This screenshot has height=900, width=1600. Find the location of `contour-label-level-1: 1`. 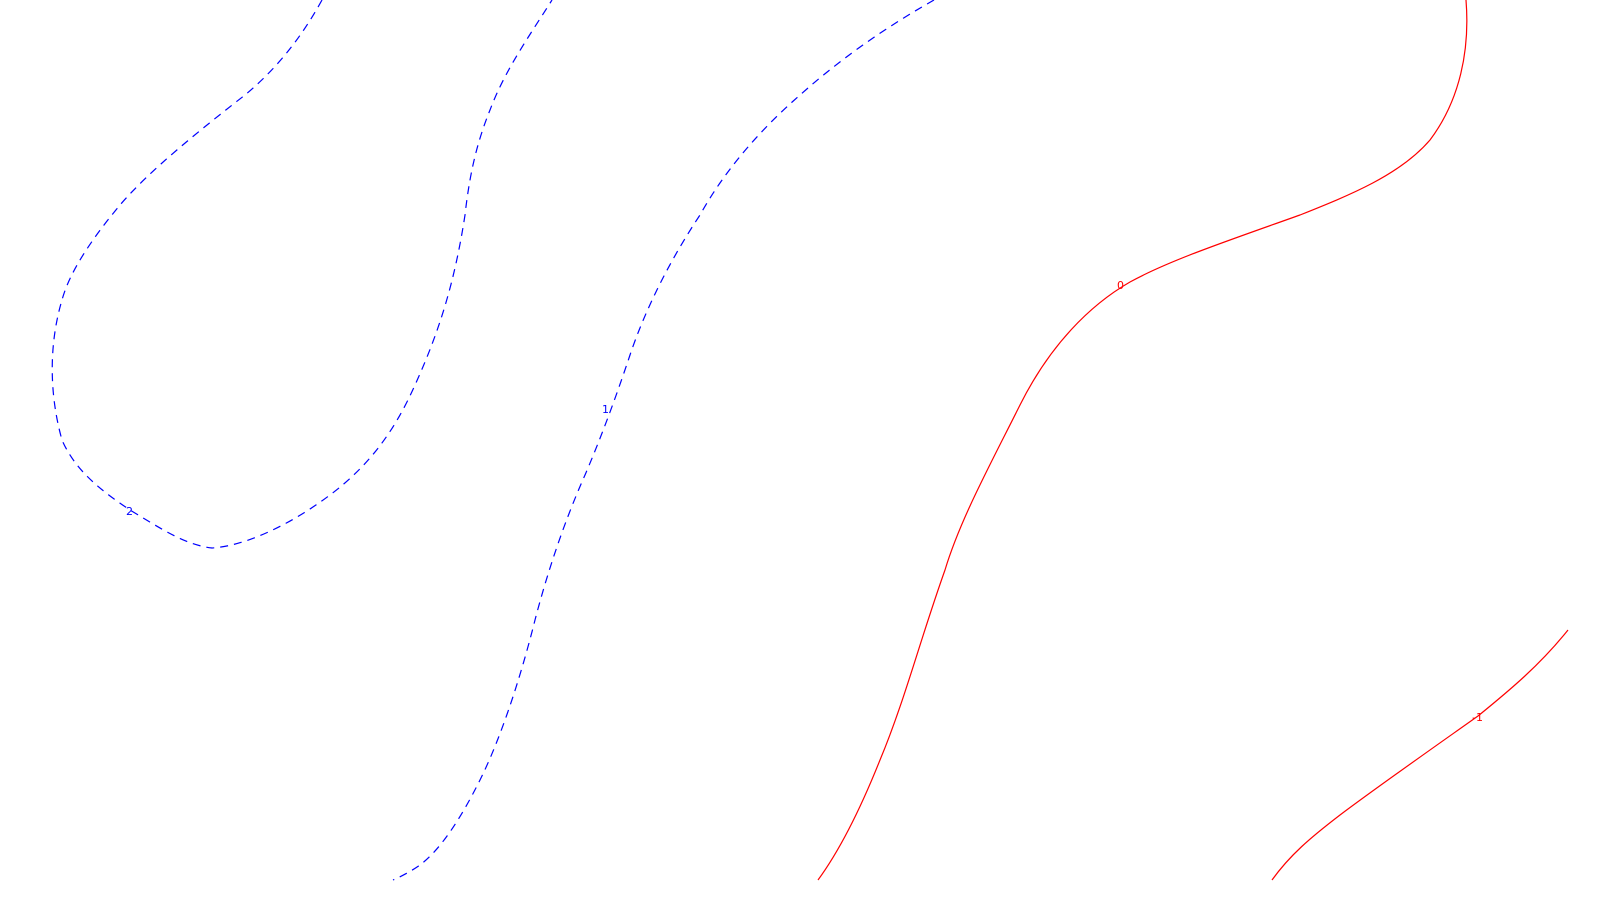

contour-label-level-1: 1 is located at coordinates (605, 409).